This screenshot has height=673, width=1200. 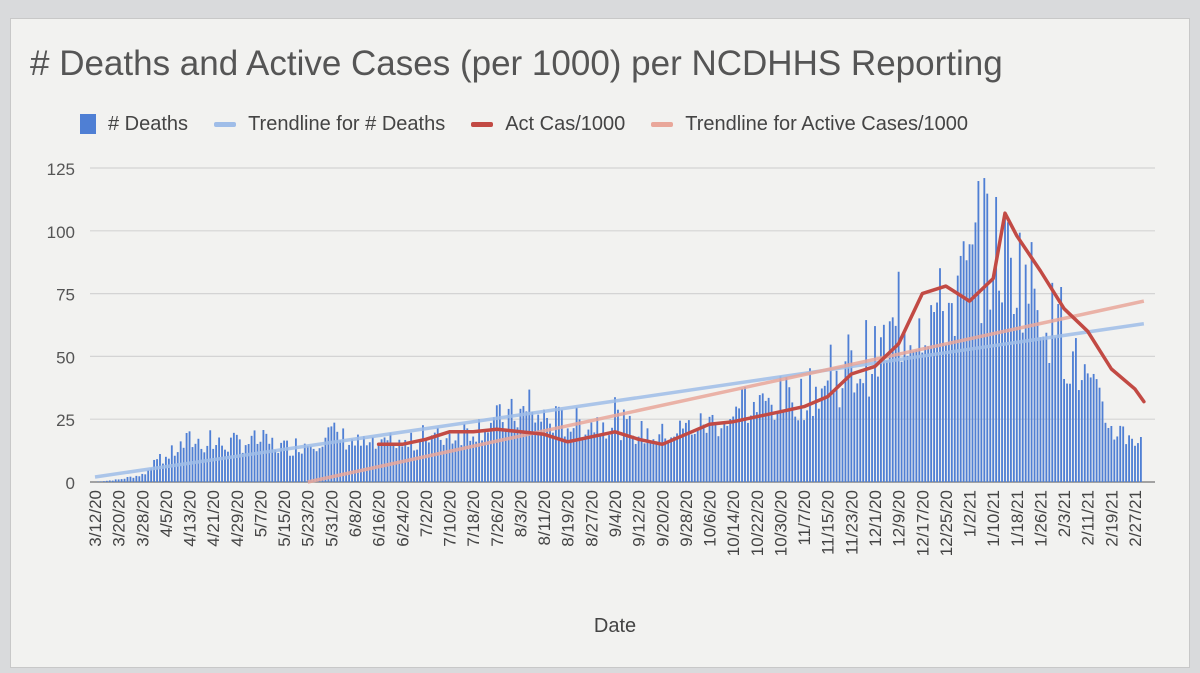 I want to click on legend-entry-deaths-trendline: Trendline for # Deaths, so click(x=329, y=124).